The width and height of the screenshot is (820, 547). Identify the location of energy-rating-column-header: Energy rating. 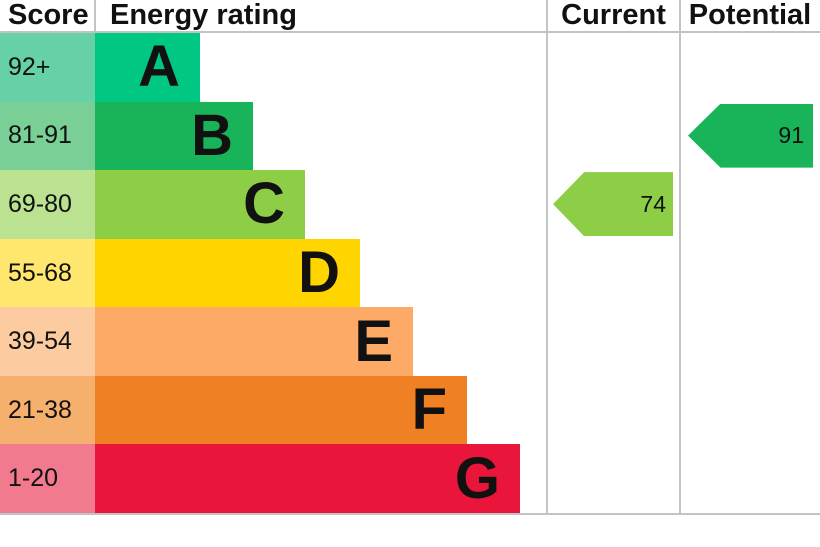
(203, 15).